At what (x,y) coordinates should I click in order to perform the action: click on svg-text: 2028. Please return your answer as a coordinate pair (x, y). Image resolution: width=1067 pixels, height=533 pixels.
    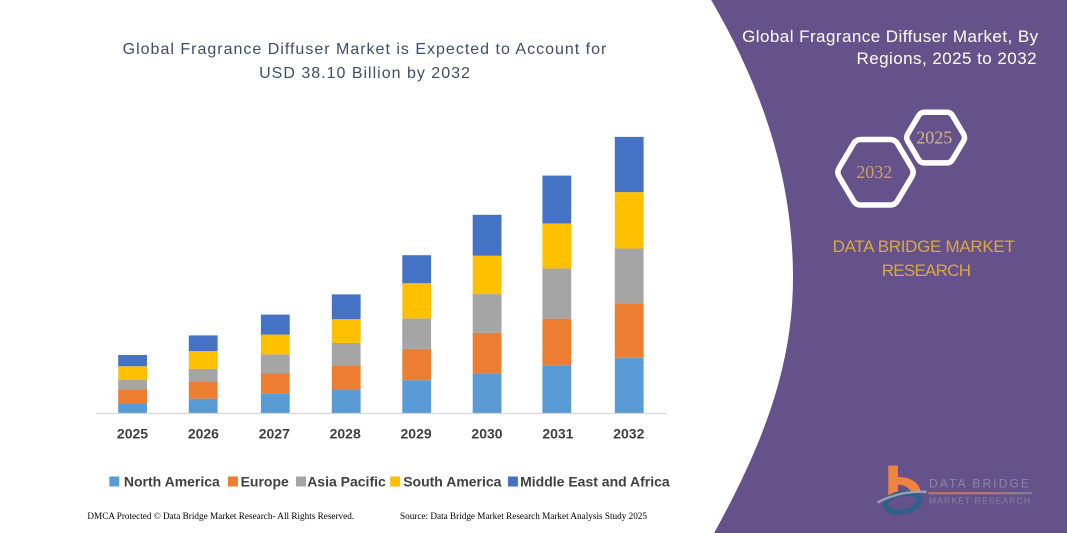
    Looking at the image, I should click on (345, 434).